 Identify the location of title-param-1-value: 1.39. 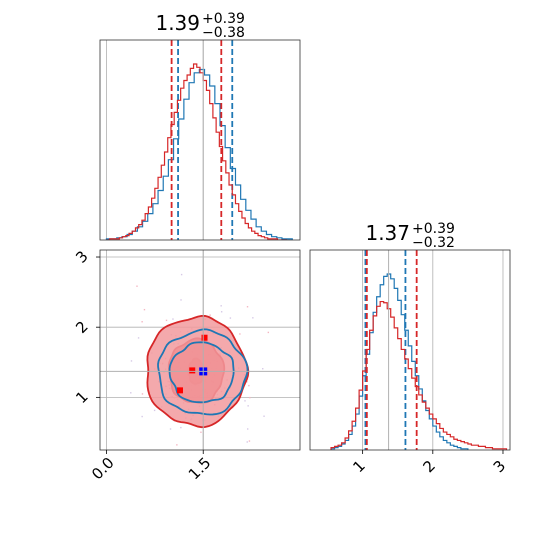
(177, 23).